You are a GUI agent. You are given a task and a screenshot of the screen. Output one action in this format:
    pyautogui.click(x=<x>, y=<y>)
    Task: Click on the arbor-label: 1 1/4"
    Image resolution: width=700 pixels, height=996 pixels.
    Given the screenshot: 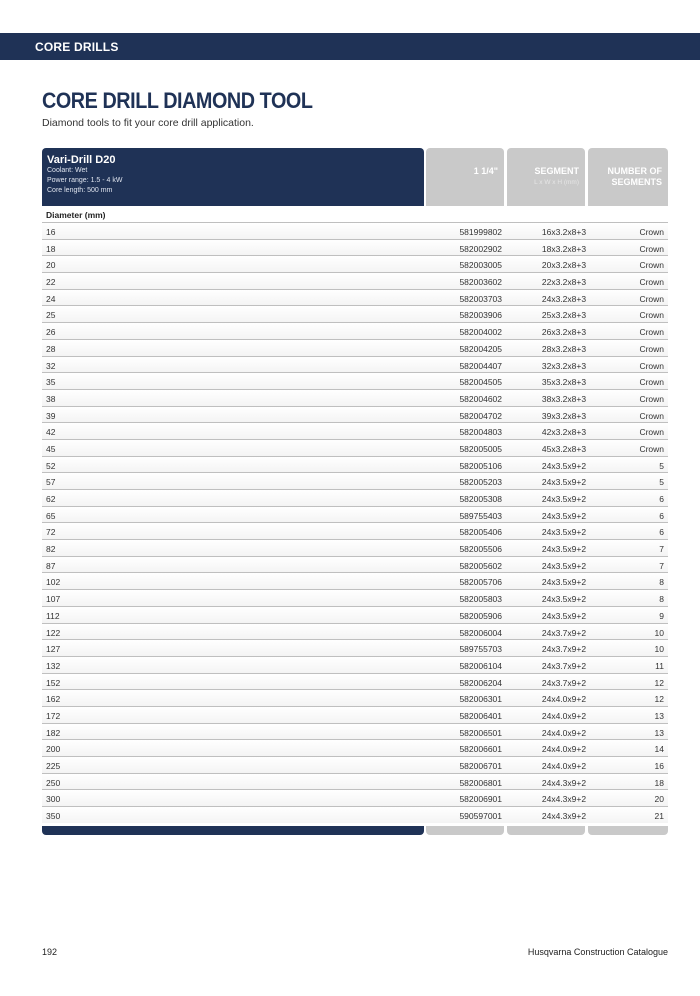 What is the action you would take?
    pyautogui.click(x=485, y=171)
    